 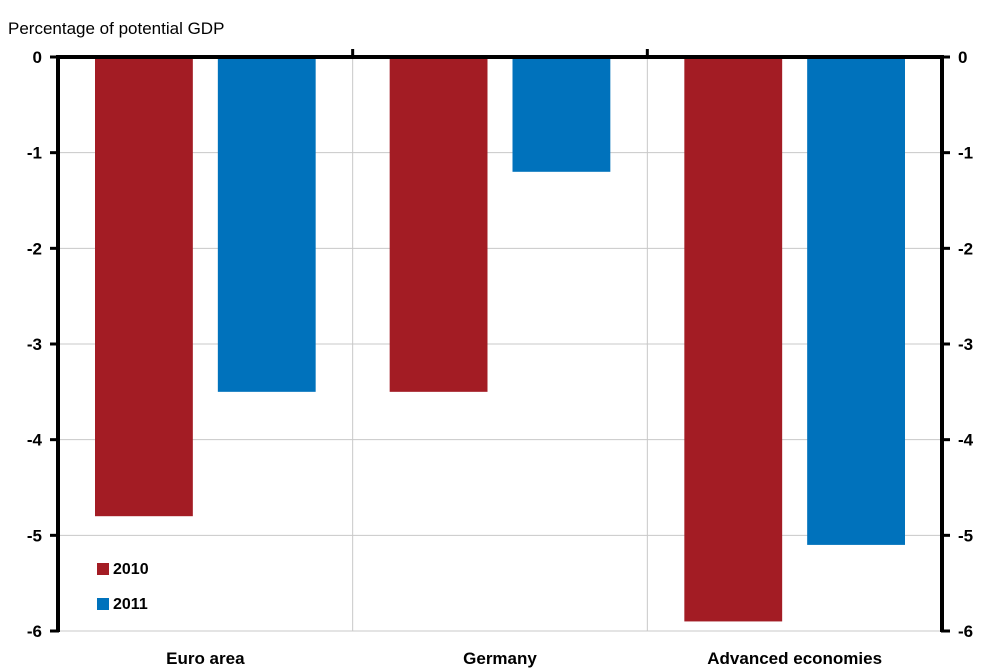 What do you see at coordinates (123, 587) in the screenshot?
I see `legend: 2010 2011` at bounding box center [123, 587].